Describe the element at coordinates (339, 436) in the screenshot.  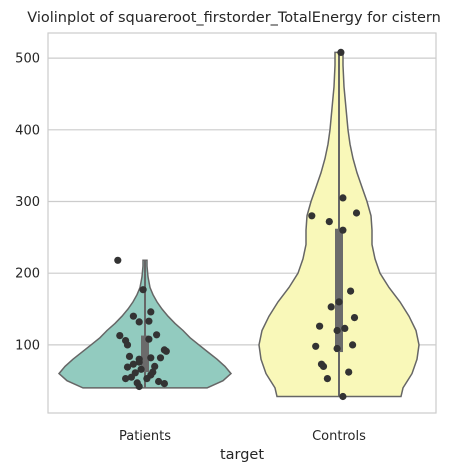
I see `x-tick-label: Controls` at that location.